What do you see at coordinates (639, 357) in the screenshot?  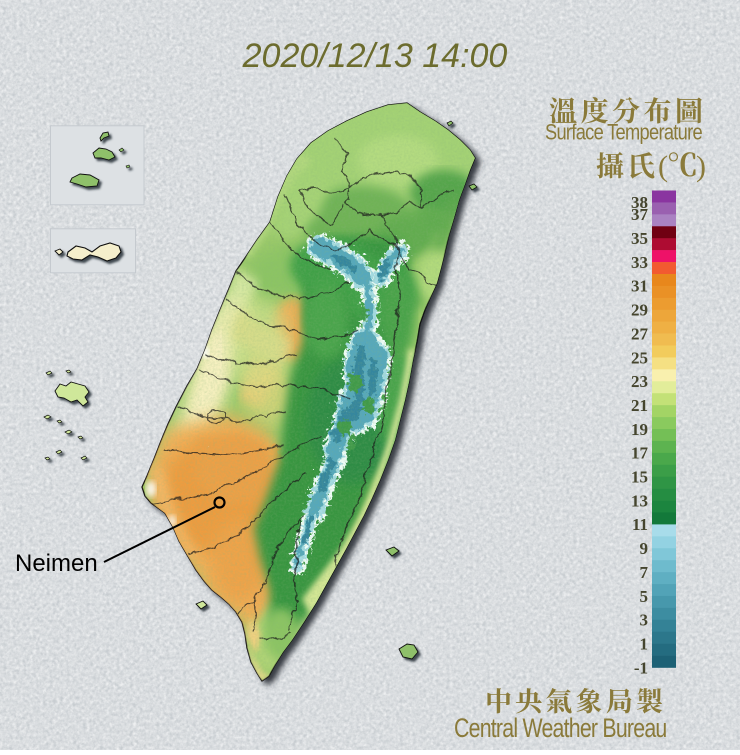 I see `svg-text: 25` at bounding box center [639, 357].